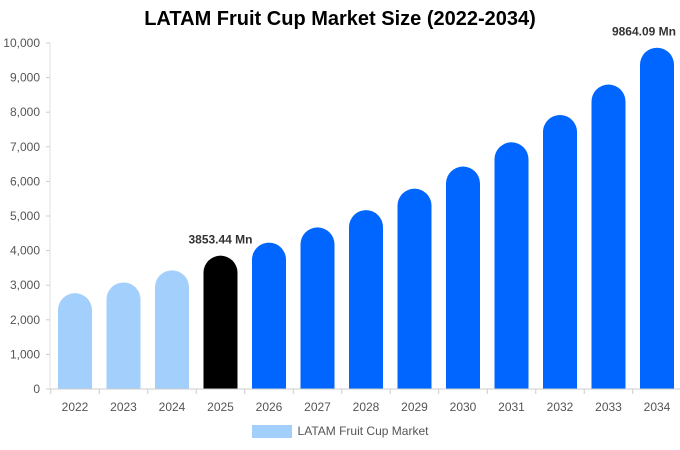  Describe the element at coordinates (21, 43) in the screenshot. I see `y-tick-label: 10,000` at that location.